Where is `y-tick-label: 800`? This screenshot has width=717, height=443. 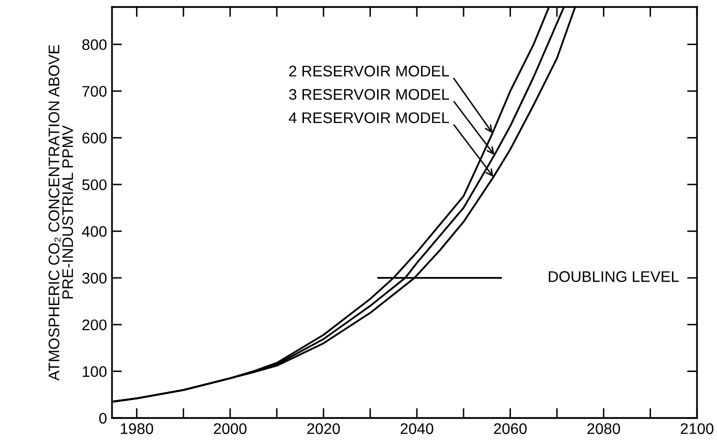 y-tick-label: 800 is located at coordinates (94, 44).